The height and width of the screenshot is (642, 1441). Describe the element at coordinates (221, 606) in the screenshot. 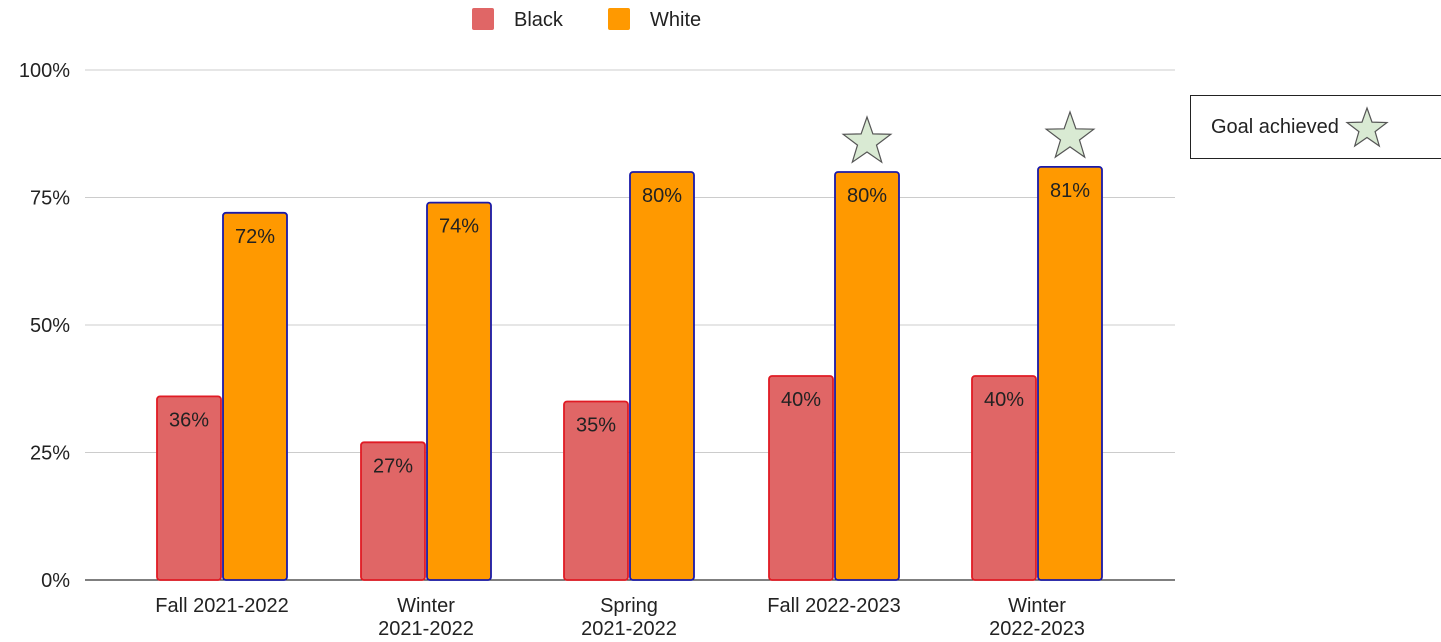

I see `x-category-label: Fall 2021-2022` at that location.